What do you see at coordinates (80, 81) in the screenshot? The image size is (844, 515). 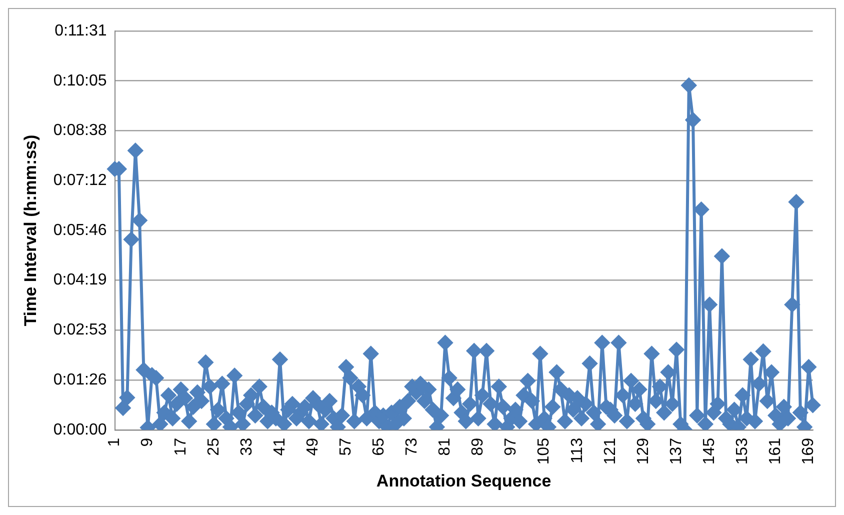 I see `y-tick-label: 0:10:05` at bounding box center [80, 81].